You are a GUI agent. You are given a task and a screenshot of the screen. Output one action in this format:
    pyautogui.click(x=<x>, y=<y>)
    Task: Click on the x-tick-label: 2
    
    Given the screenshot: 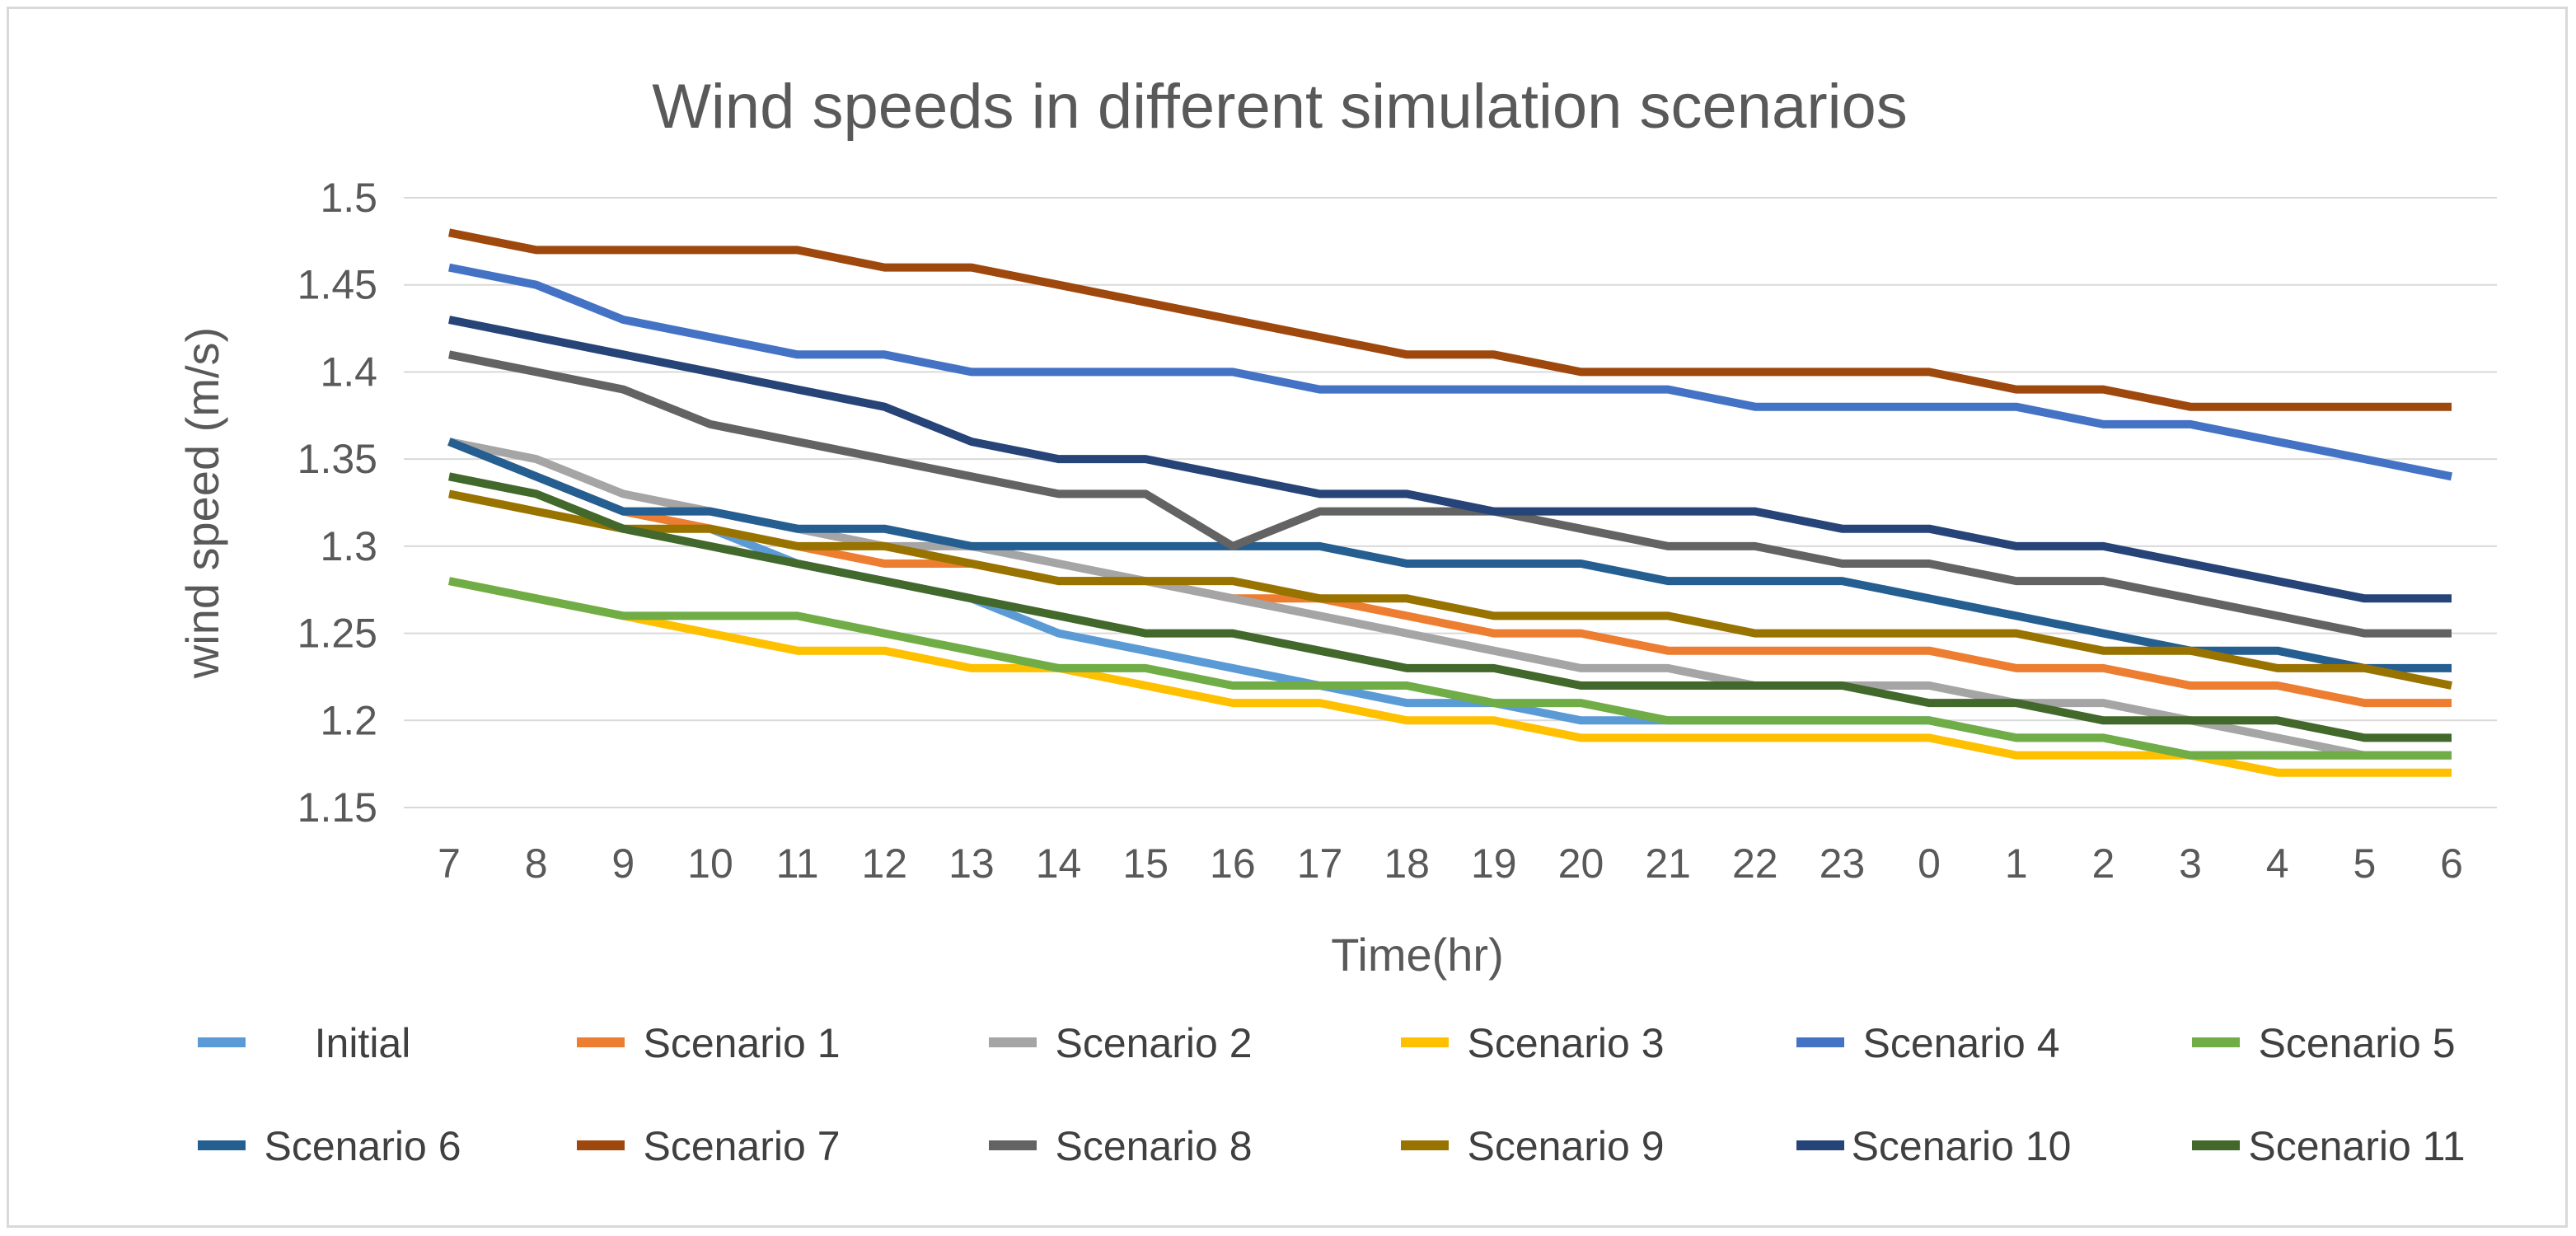 What is the action you would take?
    pyautogui.click(x=2103, y=863)
    